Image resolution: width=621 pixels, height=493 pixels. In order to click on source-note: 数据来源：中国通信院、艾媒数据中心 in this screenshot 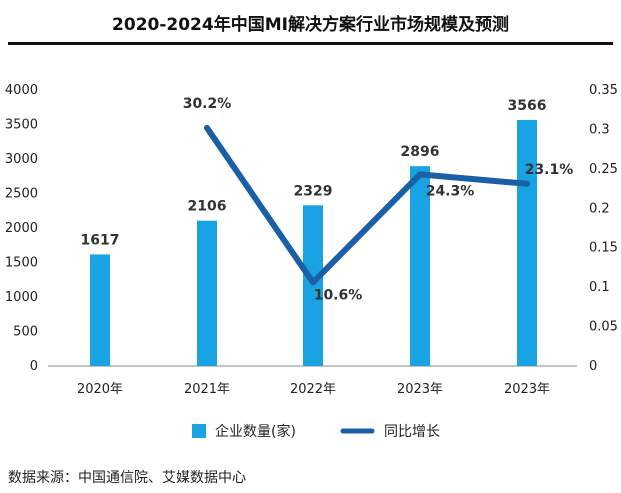, I will do `click(127, 478)`.